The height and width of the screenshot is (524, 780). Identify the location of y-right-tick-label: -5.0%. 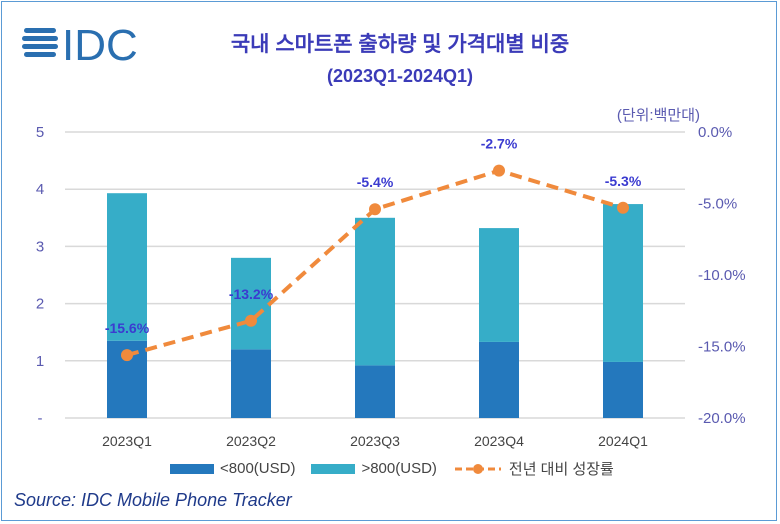
(717, 204).